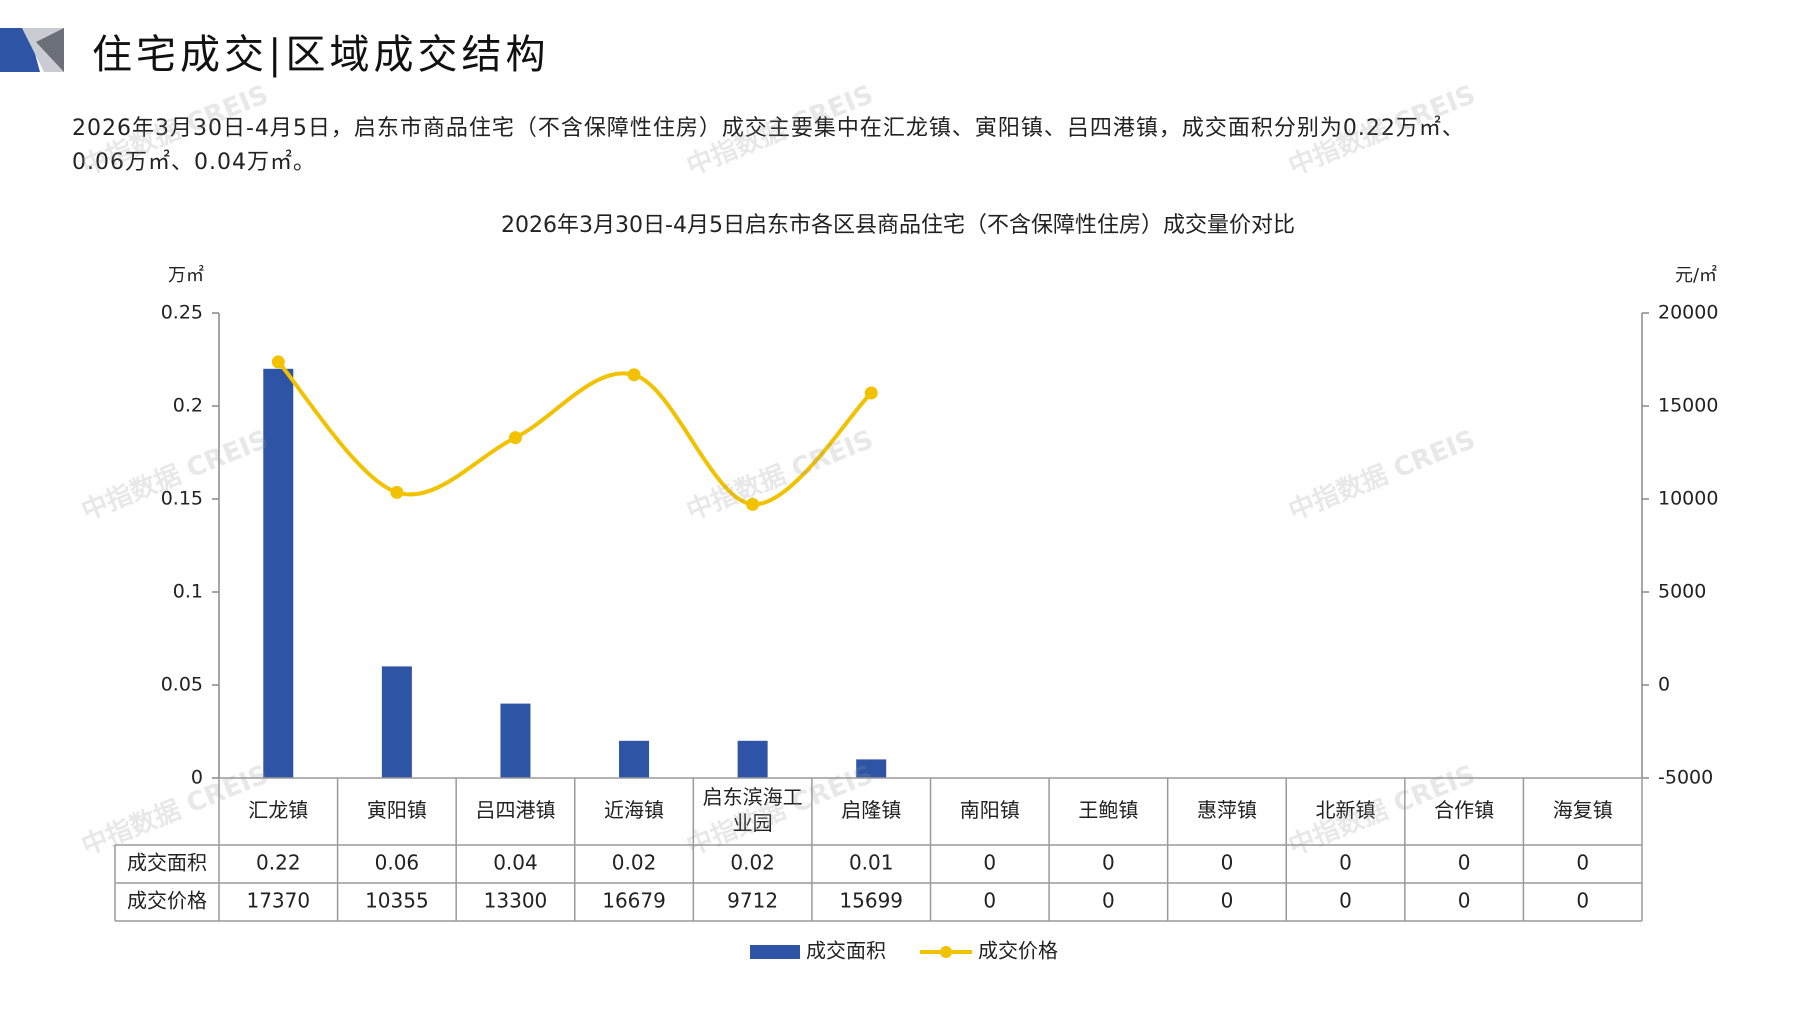 The width and height of the screenshot is (1797, 1010). I want to click on category-label: 南阳镇, so click(990, 810).